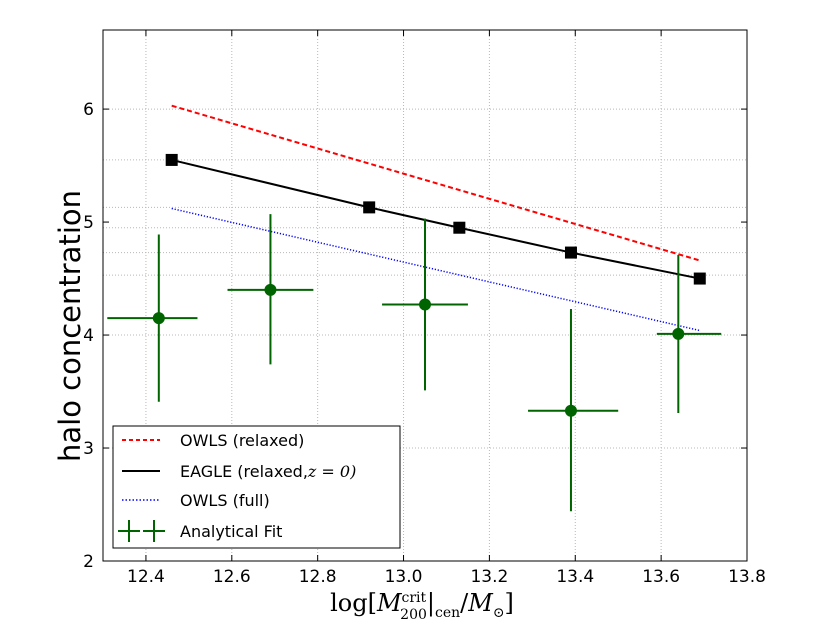 The image size is (830, 623). I want to click on y-tick-label: 4, so click(88, 336).